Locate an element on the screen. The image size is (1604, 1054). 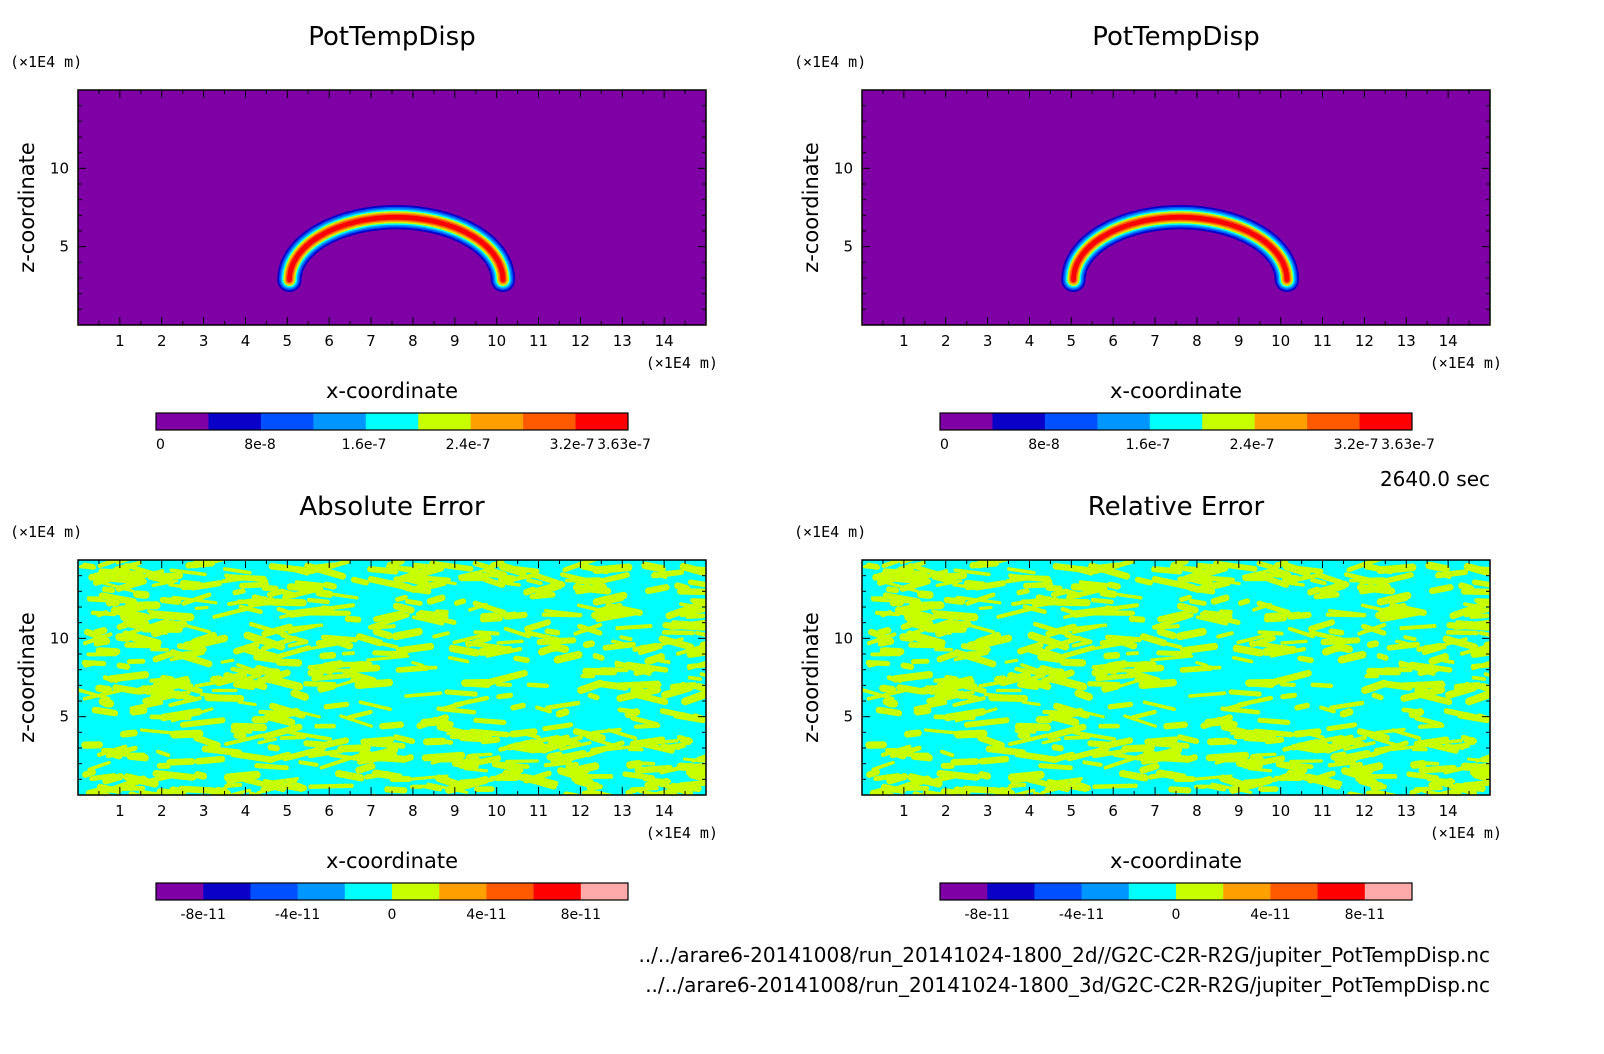
x-axis-label: x-coordinate is located at coordinates (392, 861).